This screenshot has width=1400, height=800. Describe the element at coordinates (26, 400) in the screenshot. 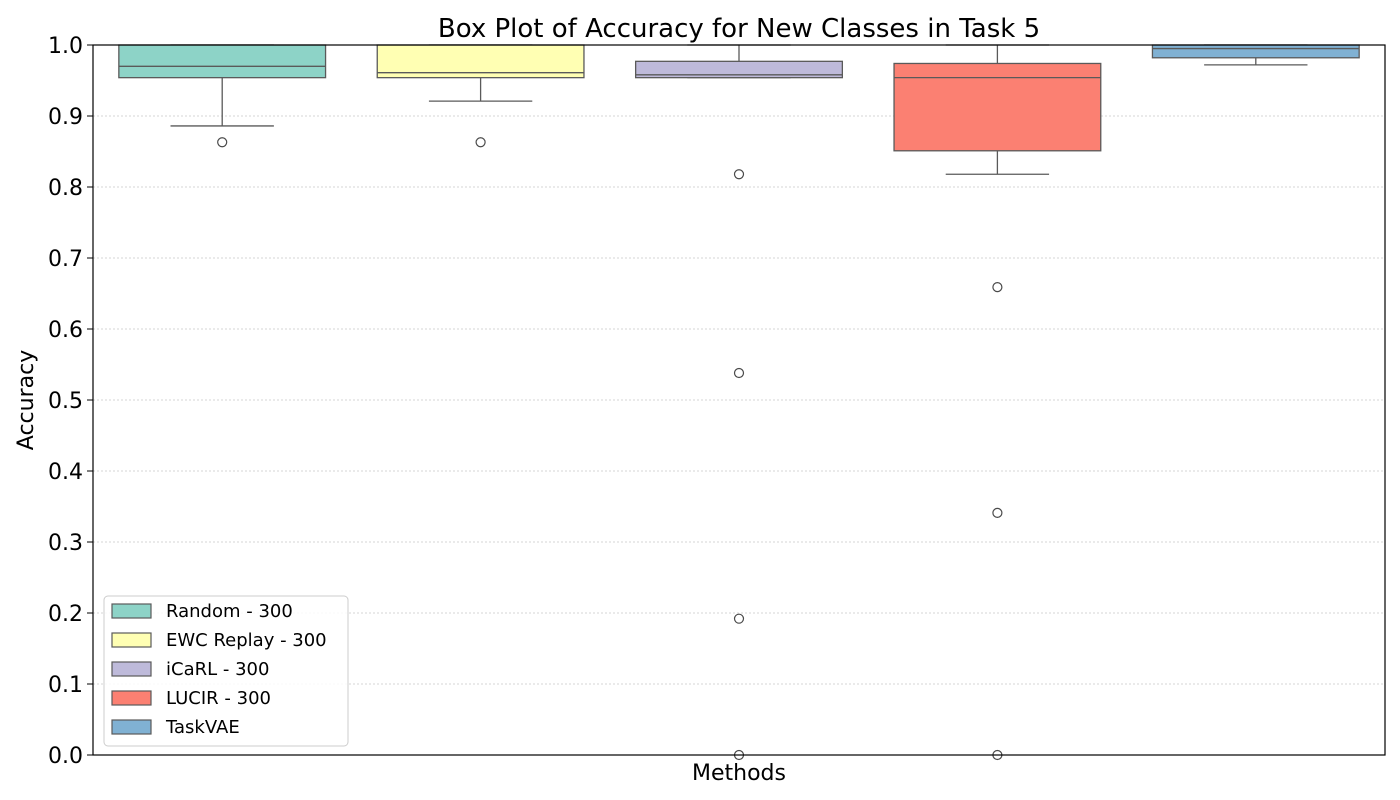

I see `y-axis-label: Accuracy` at that location.